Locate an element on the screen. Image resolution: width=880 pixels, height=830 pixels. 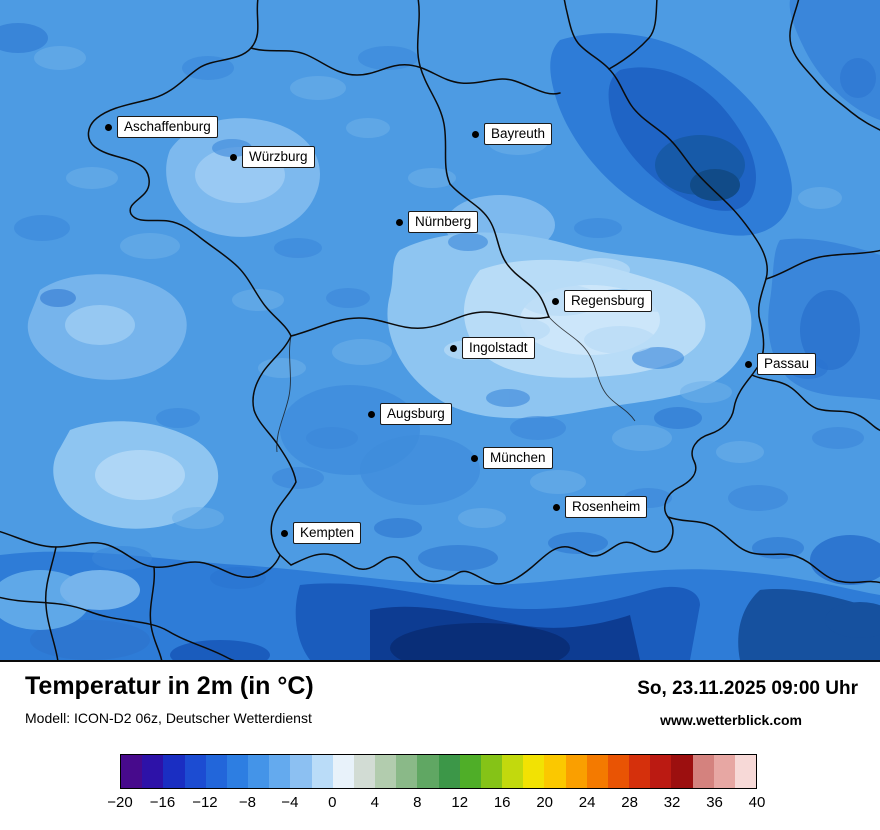
city-marker-wrzburg: Würzburg is located at coordinates (272, 157).